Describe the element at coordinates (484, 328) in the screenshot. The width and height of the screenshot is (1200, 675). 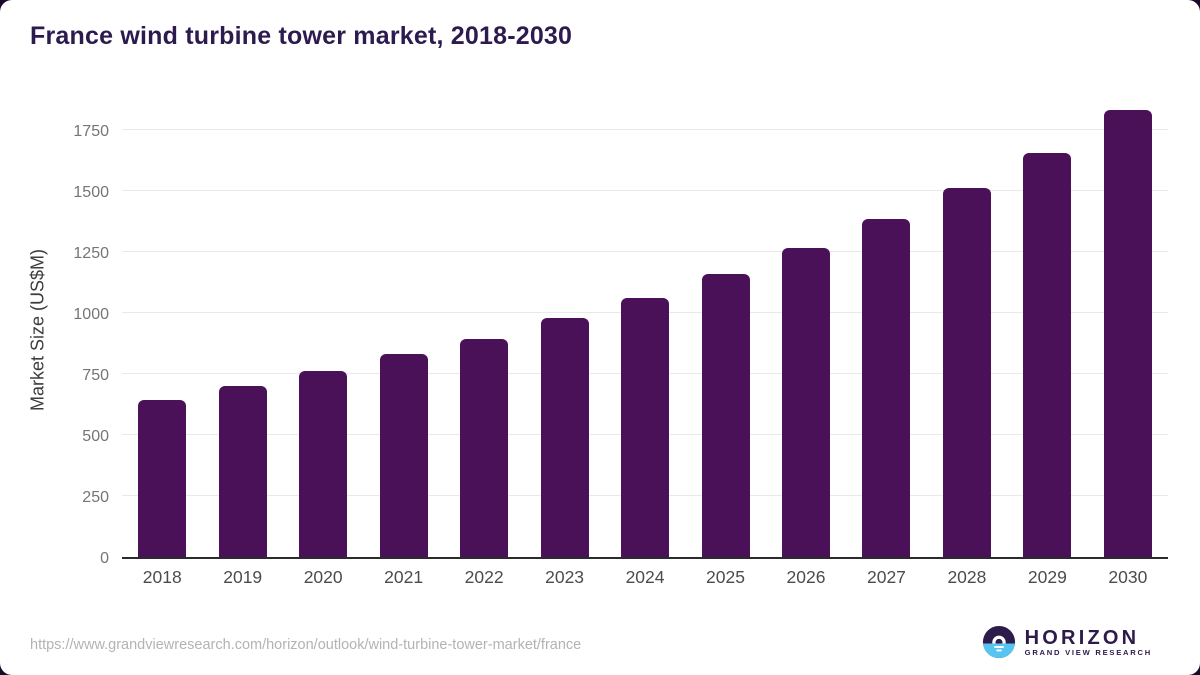
I see `bar-slot-2022` at that location.